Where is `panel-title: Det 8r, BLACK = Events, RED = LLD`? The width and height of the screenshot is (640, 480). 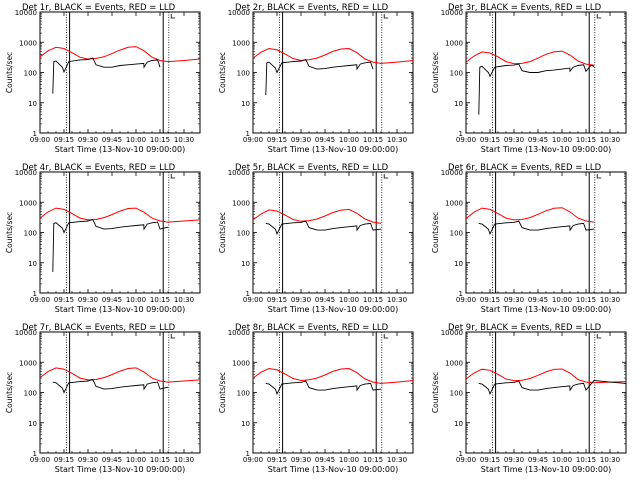 panel-title: Det 8r, BLACK = Events, RED = LLD is located at coordinates (312, 328).